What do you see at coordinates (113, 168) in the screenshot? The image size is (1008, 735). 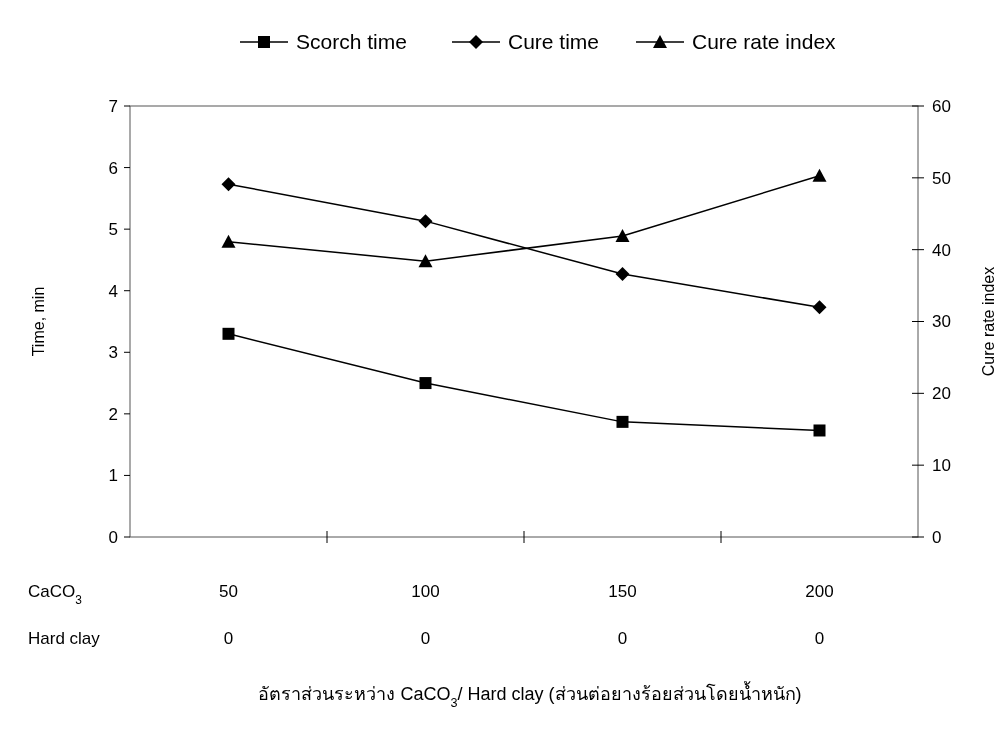 I see `y-tick-label: 6` at bounding box center [113, 168].